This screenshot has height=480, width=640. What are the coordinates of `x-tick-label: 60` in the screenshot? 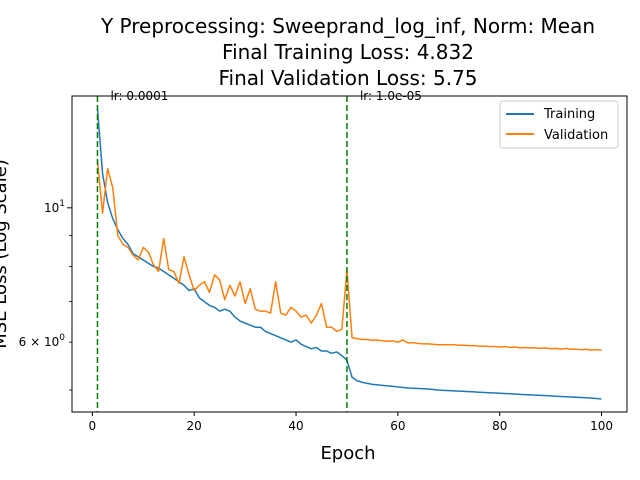 It's located at (397, 426).